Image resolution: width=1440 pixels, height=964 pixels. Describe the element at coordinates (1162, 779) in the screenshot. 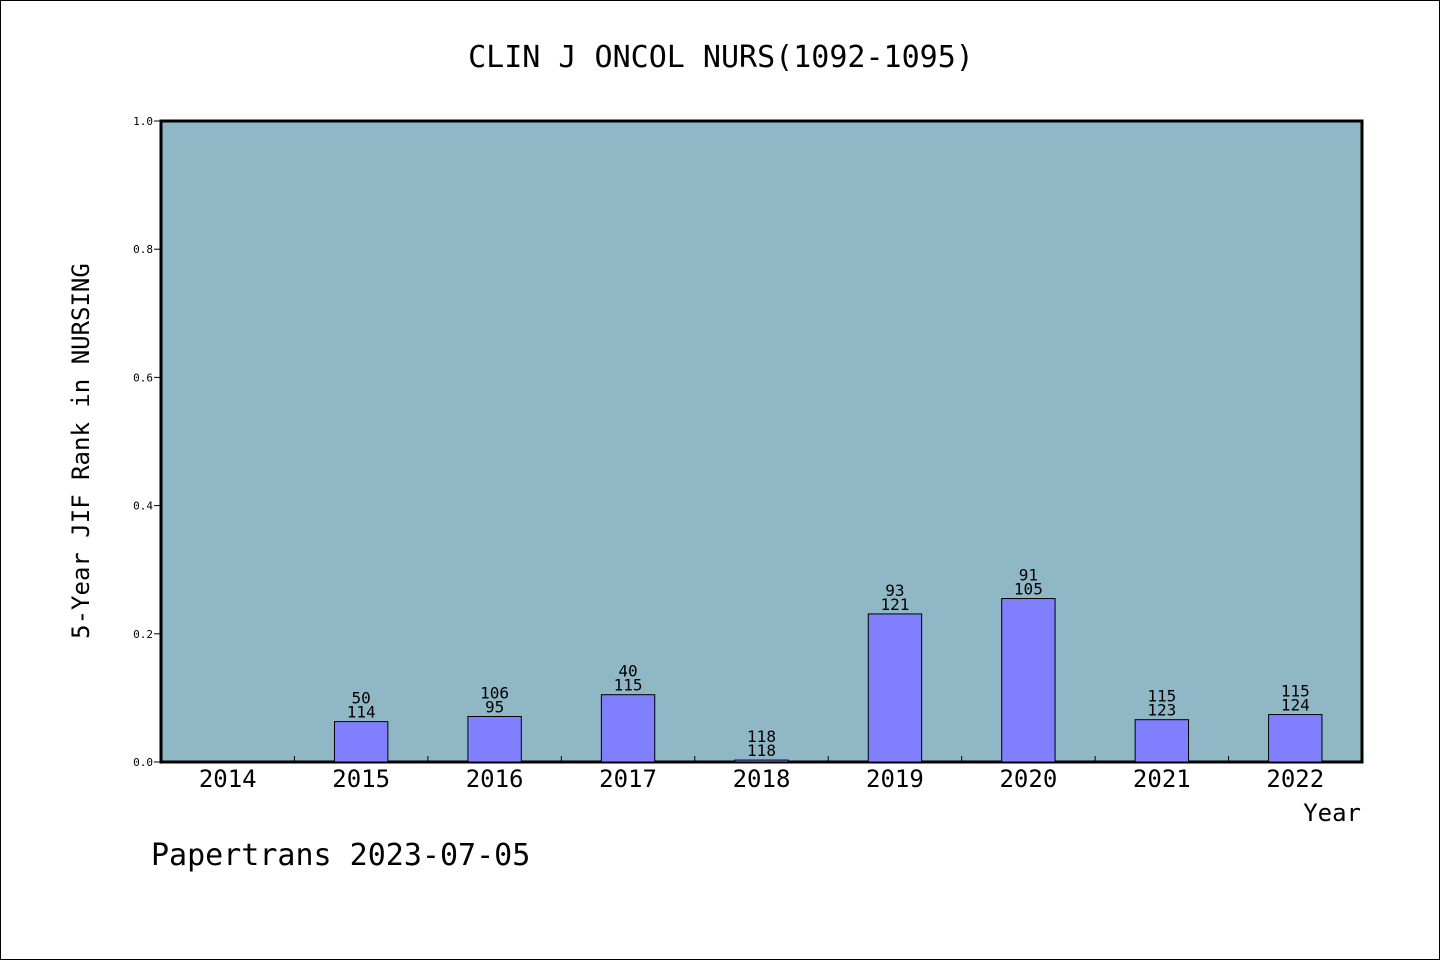

I see `x-tick-label: 2021` at that location.